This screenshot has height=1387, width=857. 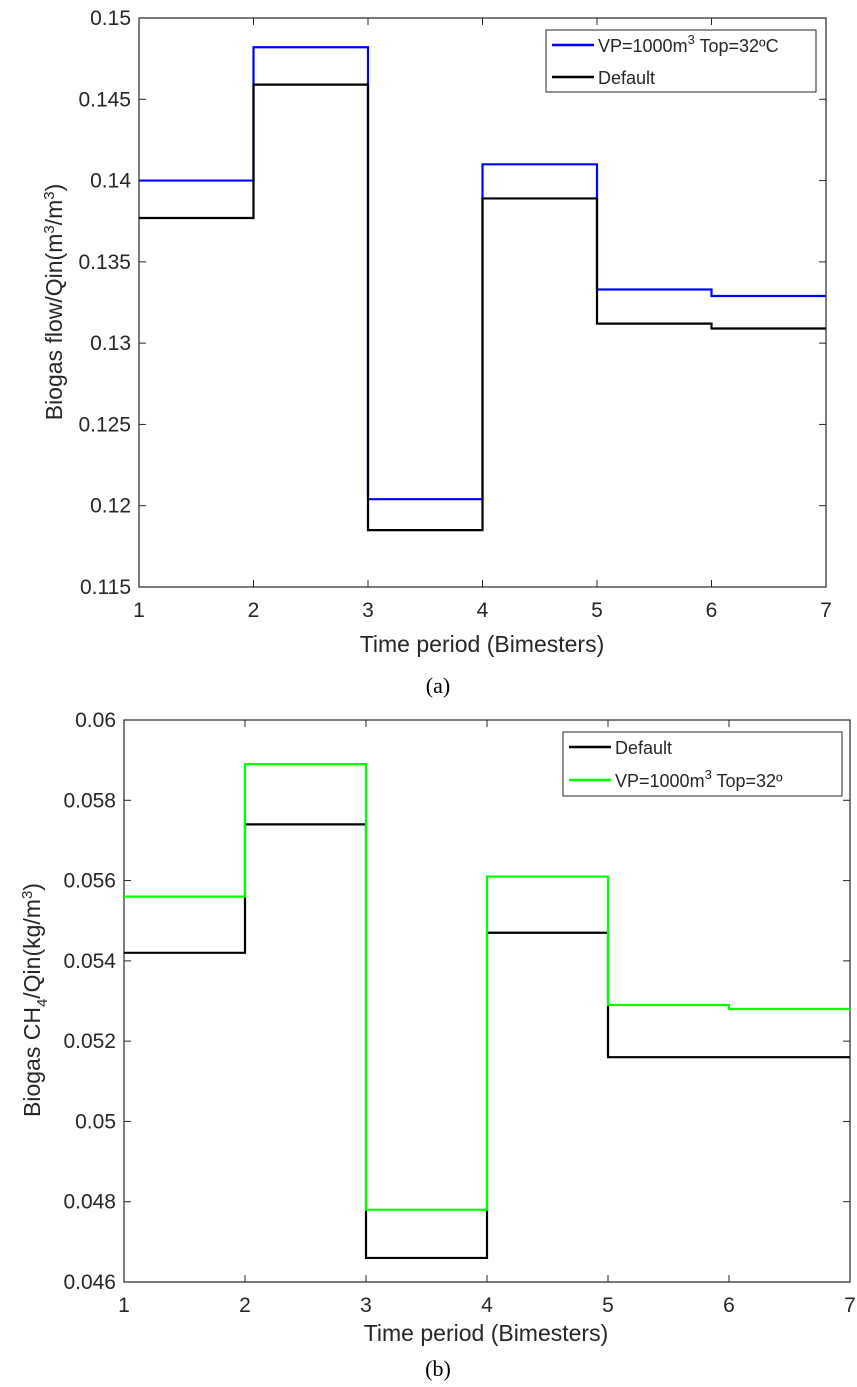 What do you see at coordinates (712, 610) in the screenshot?
I see `x-tick-label-a-5: 6` at bounding box center [712, 610].